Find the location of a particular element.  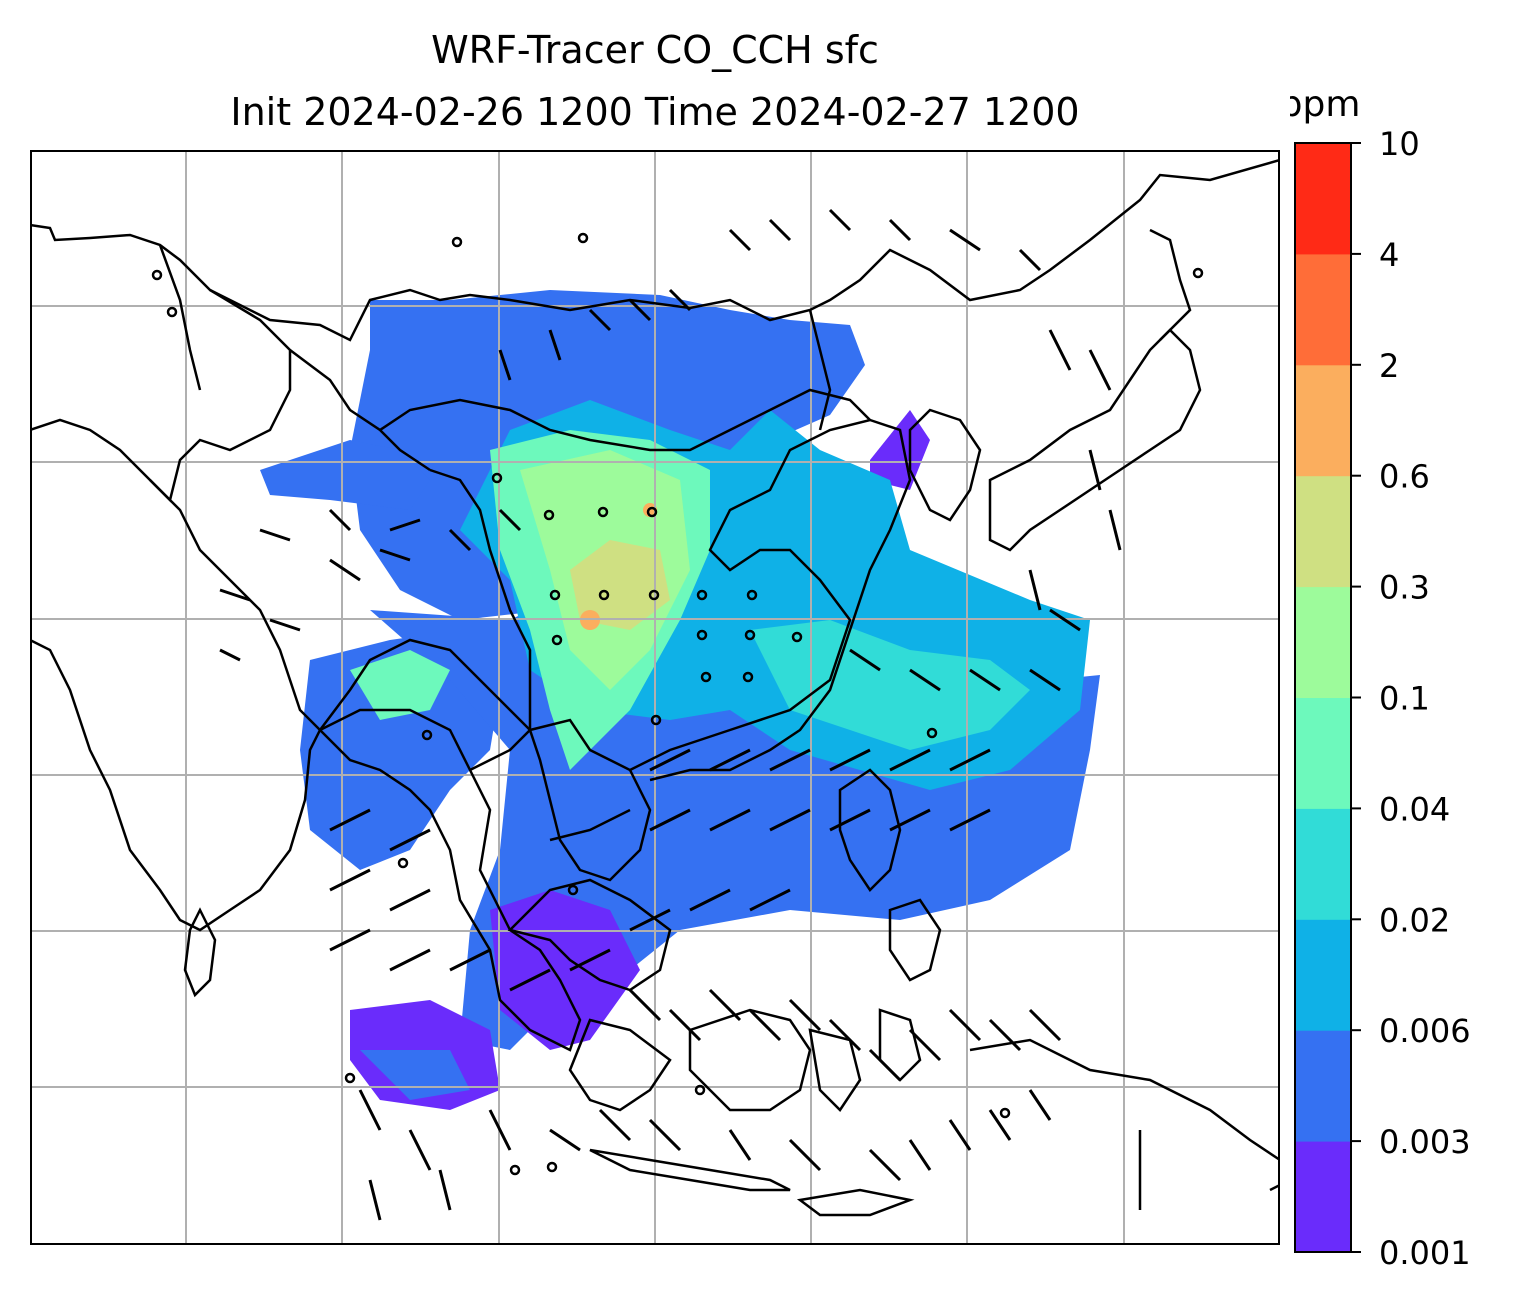

colorbar-ticks: 0.001 0.003 0.006 0.02 0.04 0.1 0.3 0.6 2 4 10 is located at coordinates (1411, 698).